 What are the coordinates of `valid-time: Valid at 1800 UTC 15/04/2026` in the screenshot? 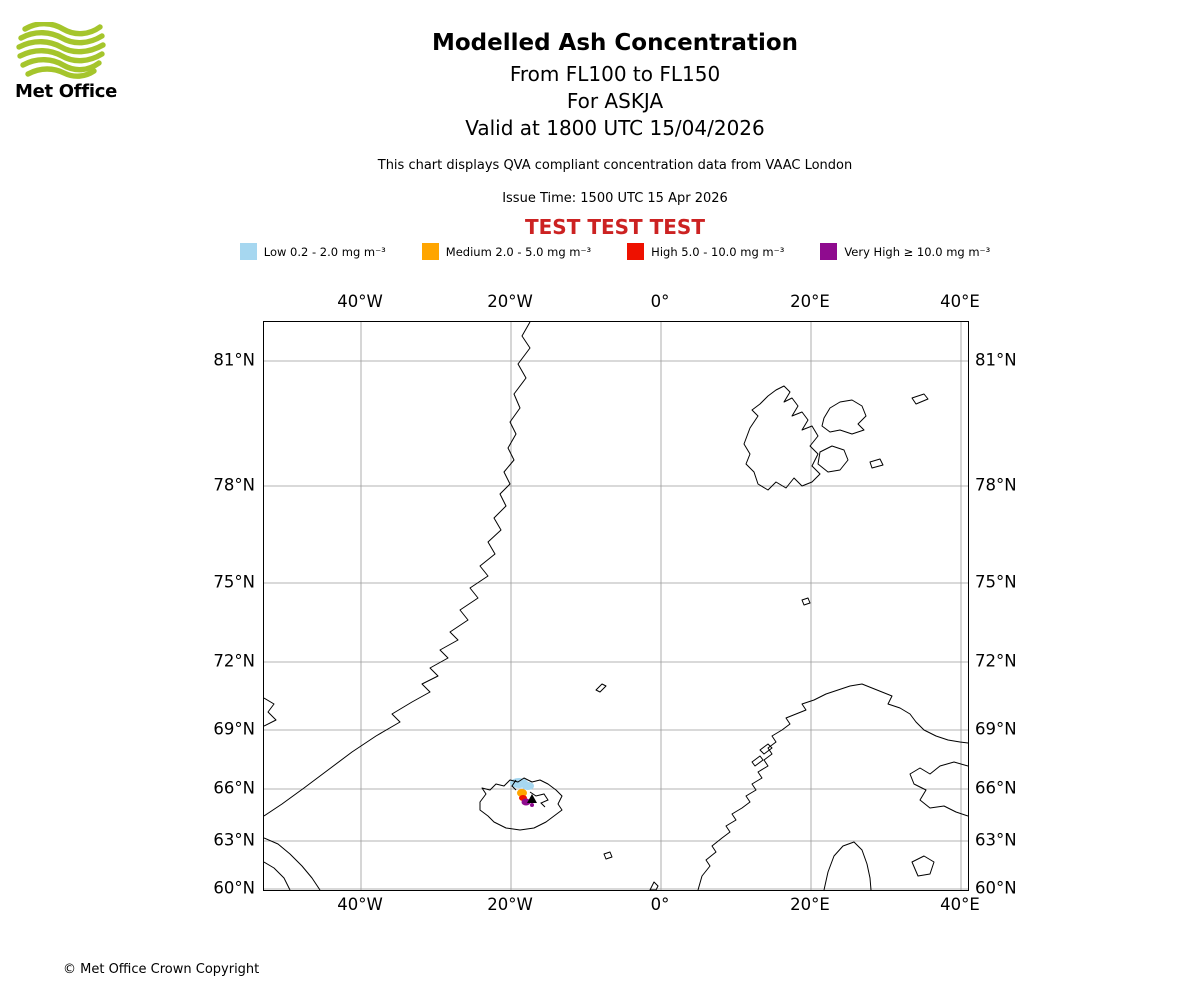 It's located at (615, 128).